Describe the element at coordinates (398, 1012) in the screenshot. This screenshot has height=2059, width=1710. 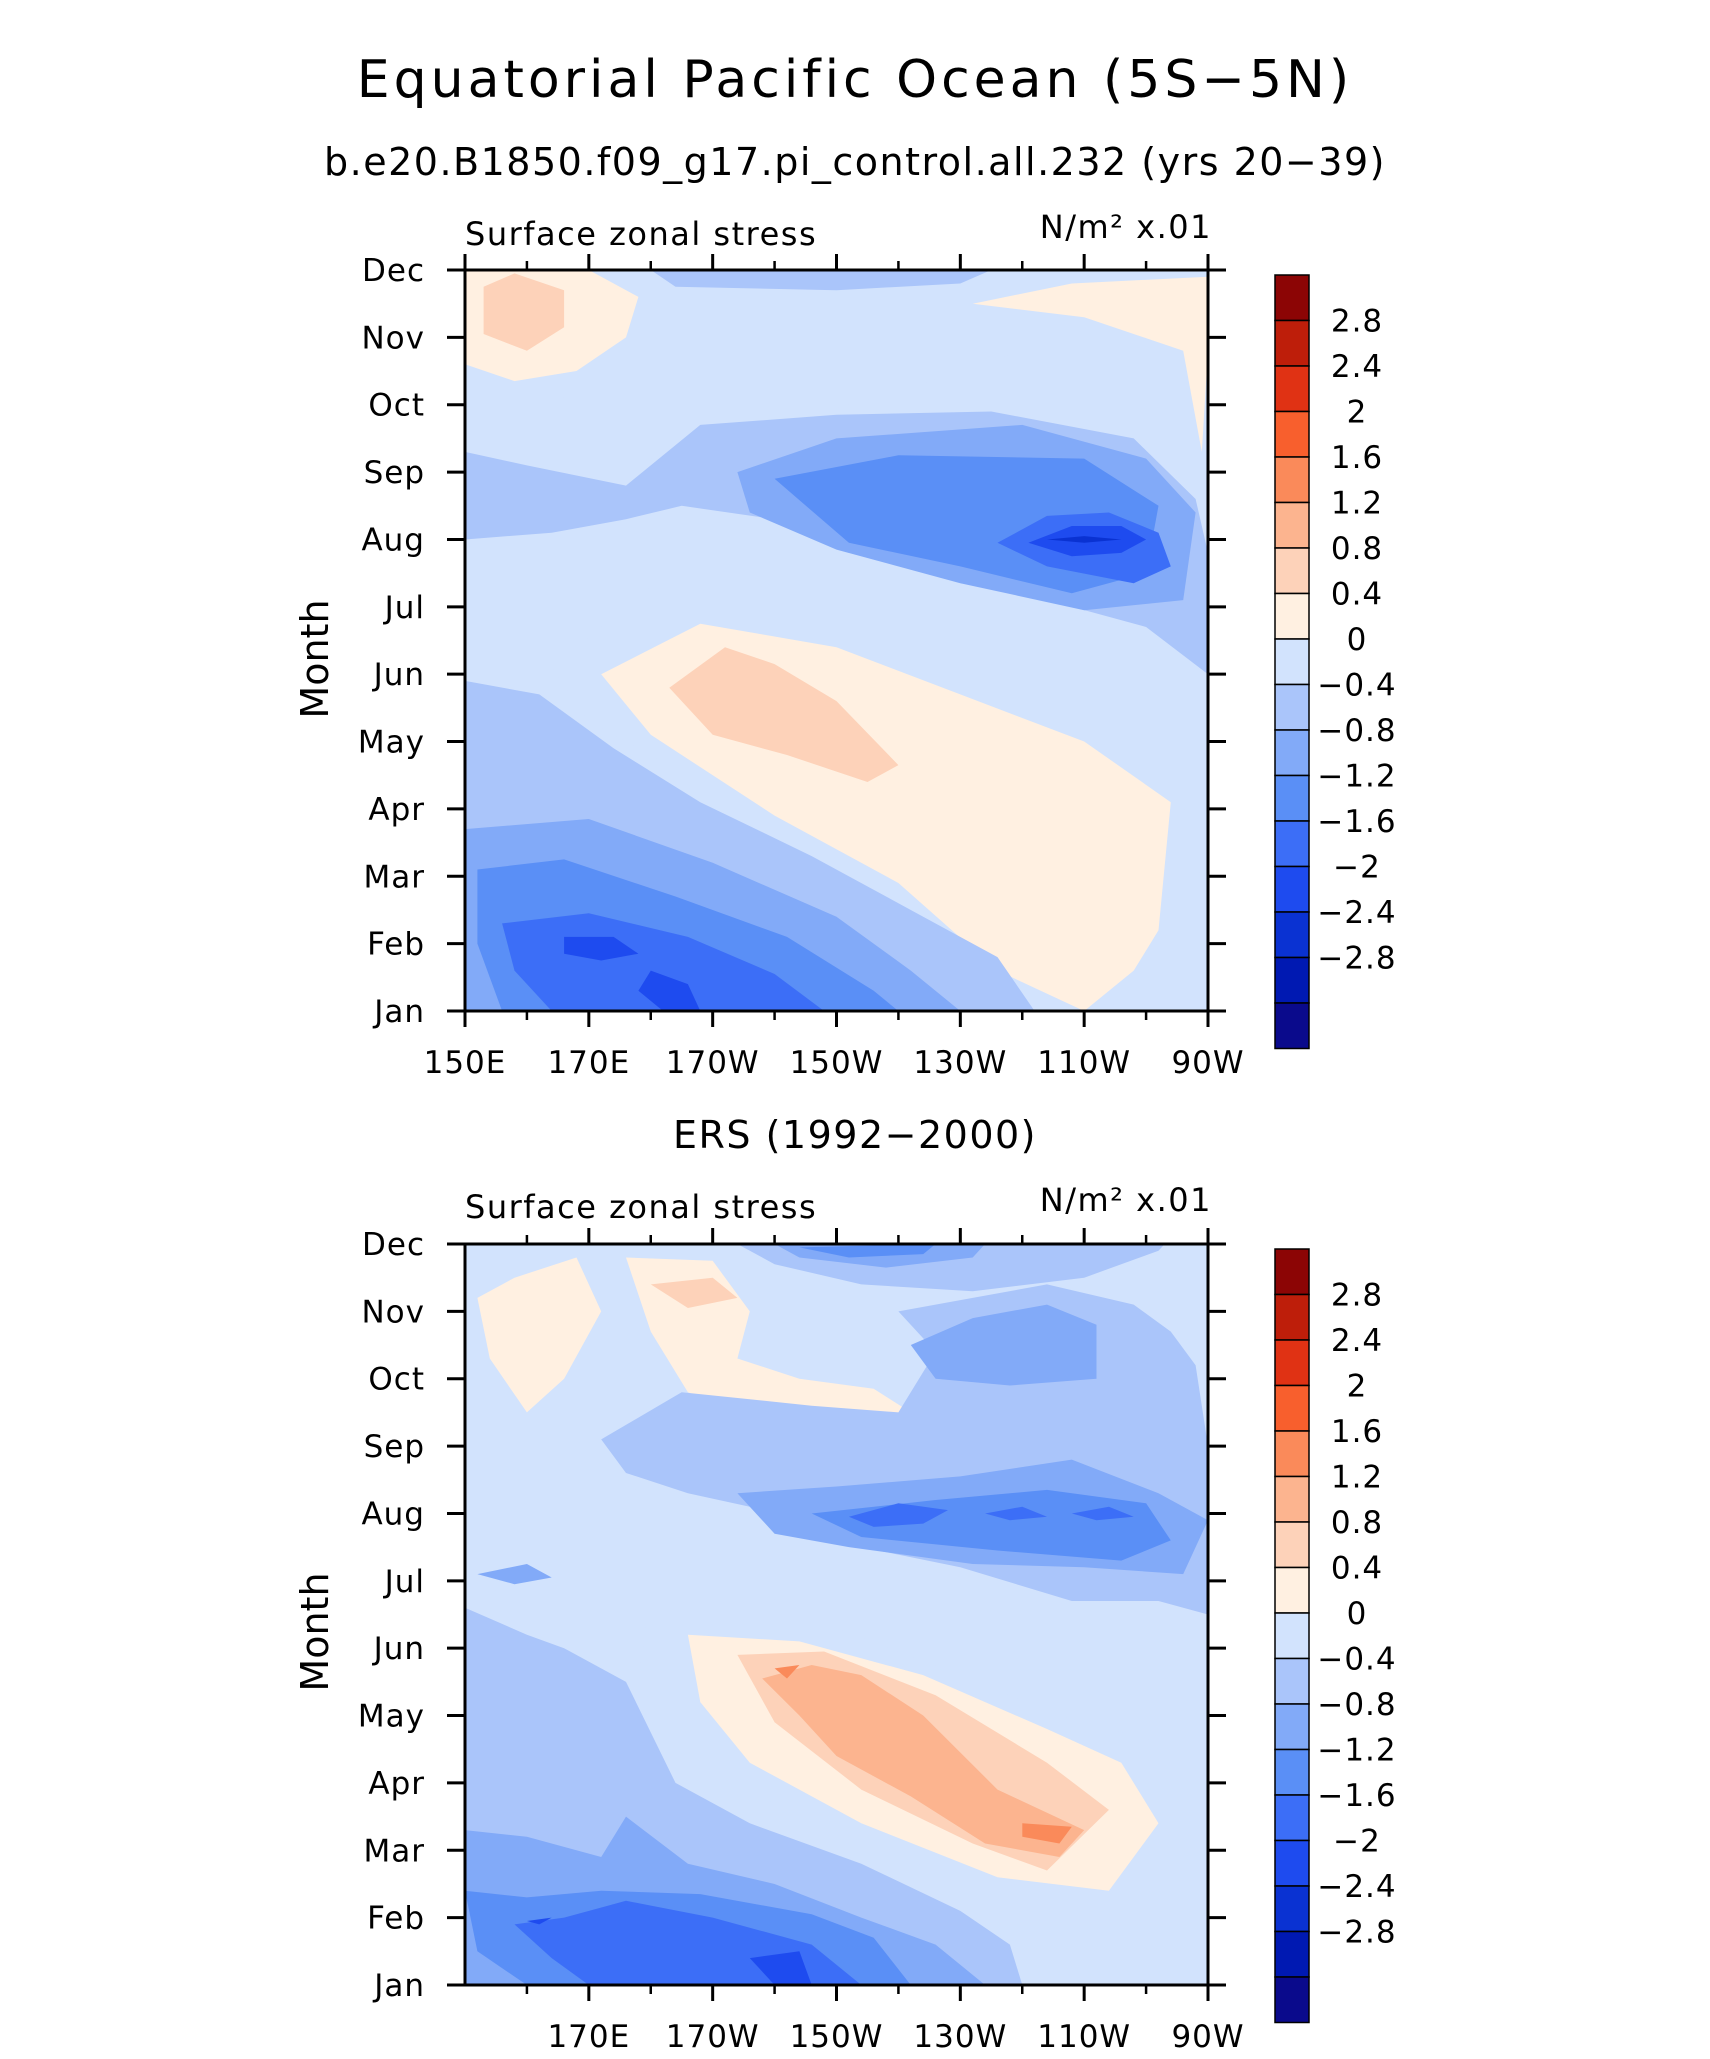
I see `y-tick-label: Jan` at that location.